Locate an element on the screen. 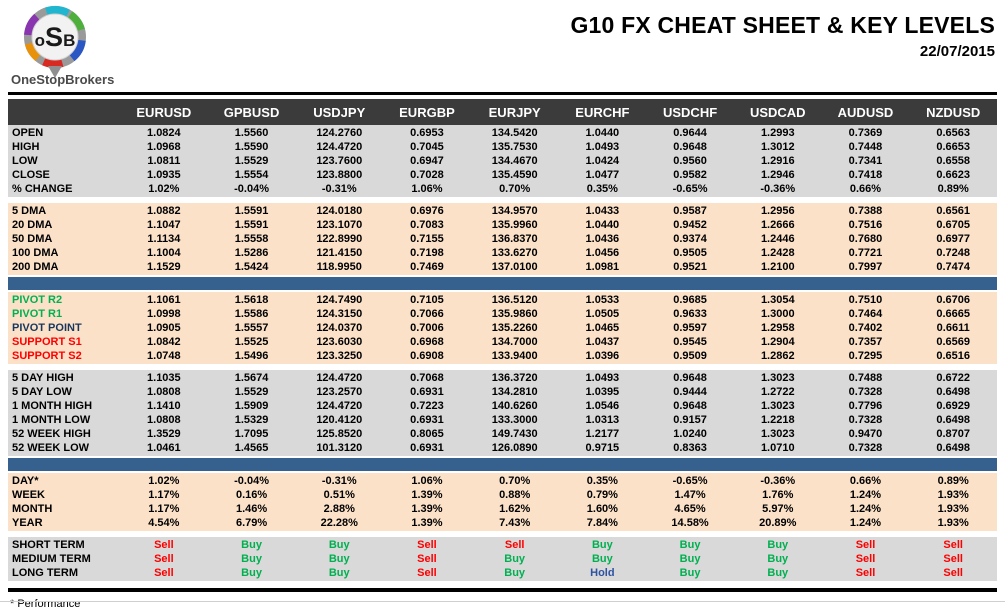 The width and height of the screenshot is (1005, 610). value-cell: 134.7000 is located at coordinates (514, 342).